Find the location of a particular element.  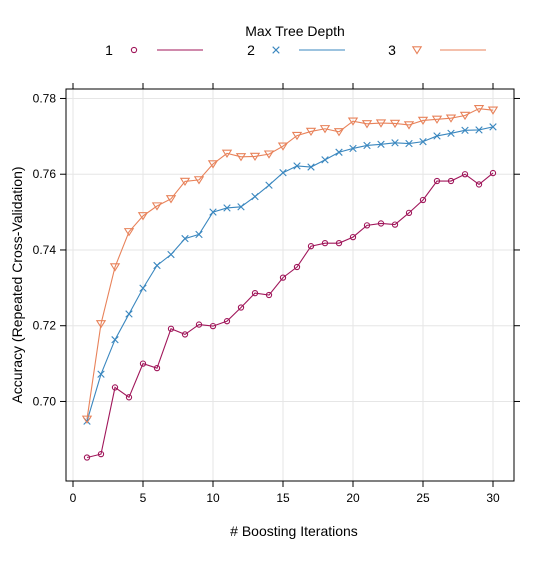

x-tick-label: 0 is located at coordinates (73, 498).